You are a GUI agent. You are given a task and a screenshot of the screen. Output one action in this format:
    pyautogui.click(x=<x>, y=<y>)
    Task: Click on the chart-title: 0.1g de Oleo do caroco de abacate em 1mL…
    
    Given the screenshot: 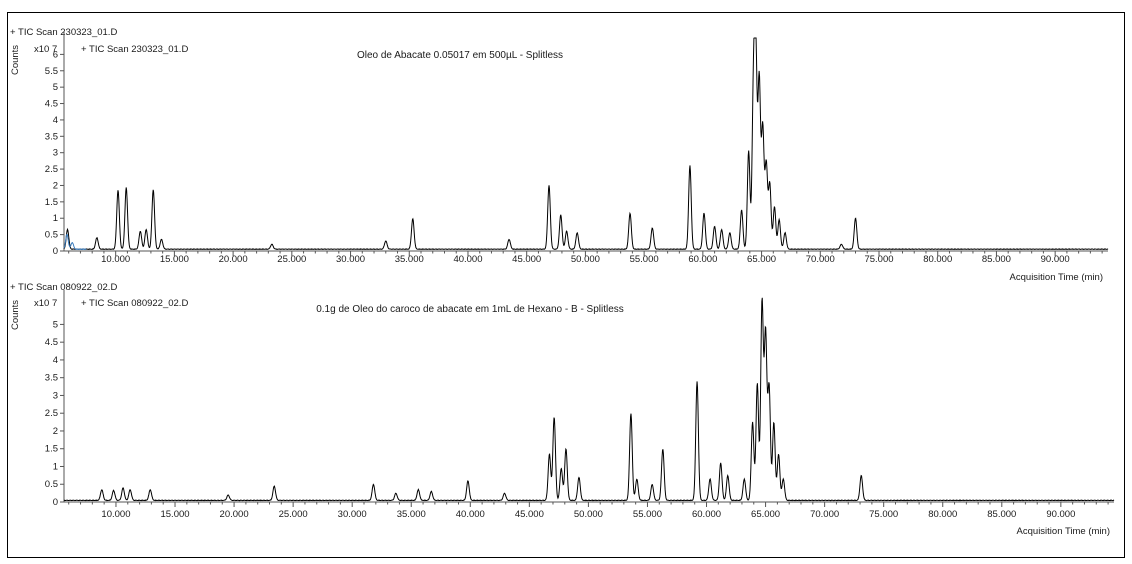 What is the action you would take?
    pyautogui.click(x=470, y=309)
    